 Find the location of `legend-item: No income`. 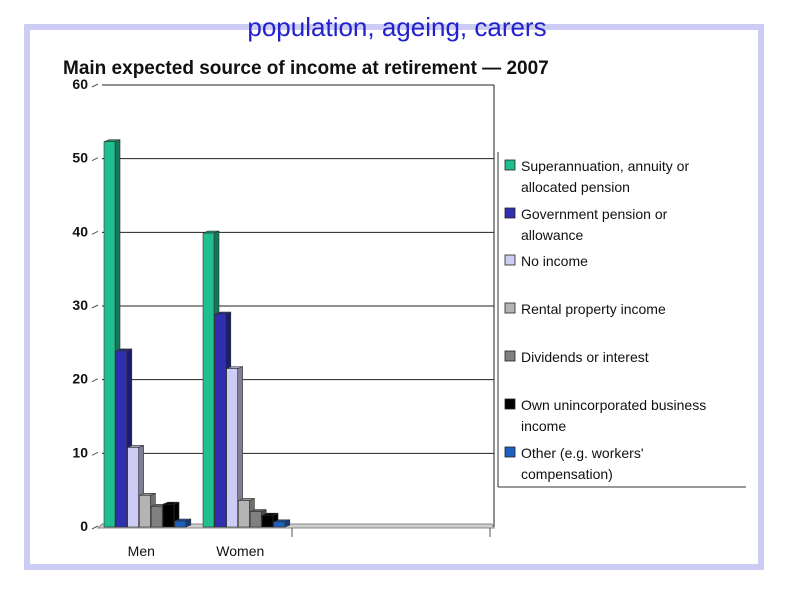

legend-item: No income is located at coordinates (546, 261).